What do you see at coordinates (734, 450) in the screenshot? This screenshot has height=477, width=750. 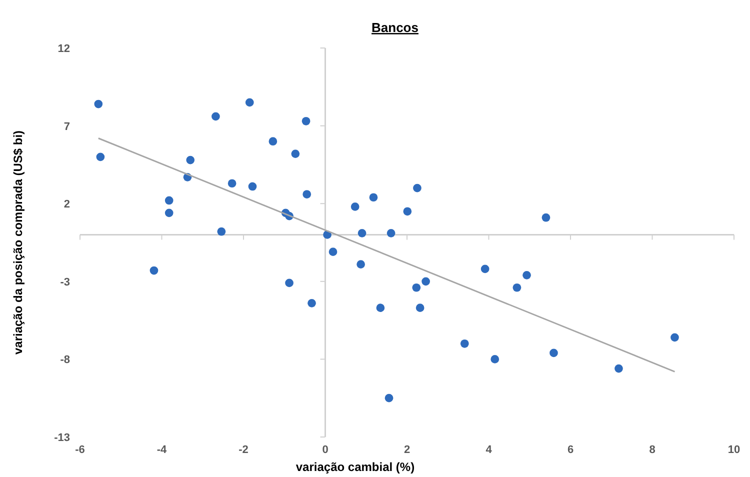 I see `x-tick-label: 10` at bounding box center [734, 450].